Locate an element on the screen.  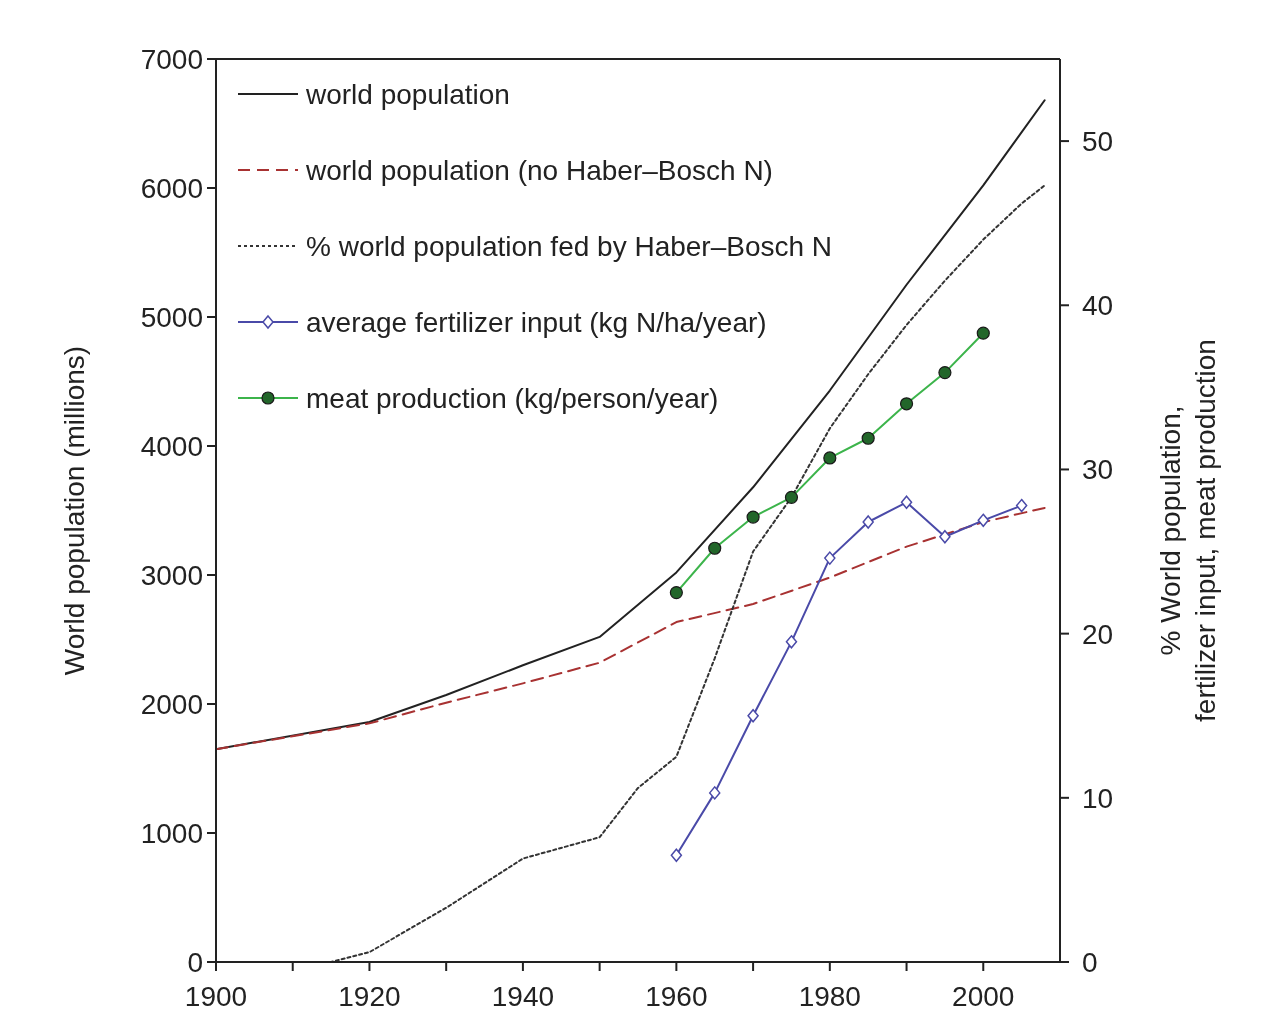
y2-tick-label: 50 is located at coordinates (1098, 142).